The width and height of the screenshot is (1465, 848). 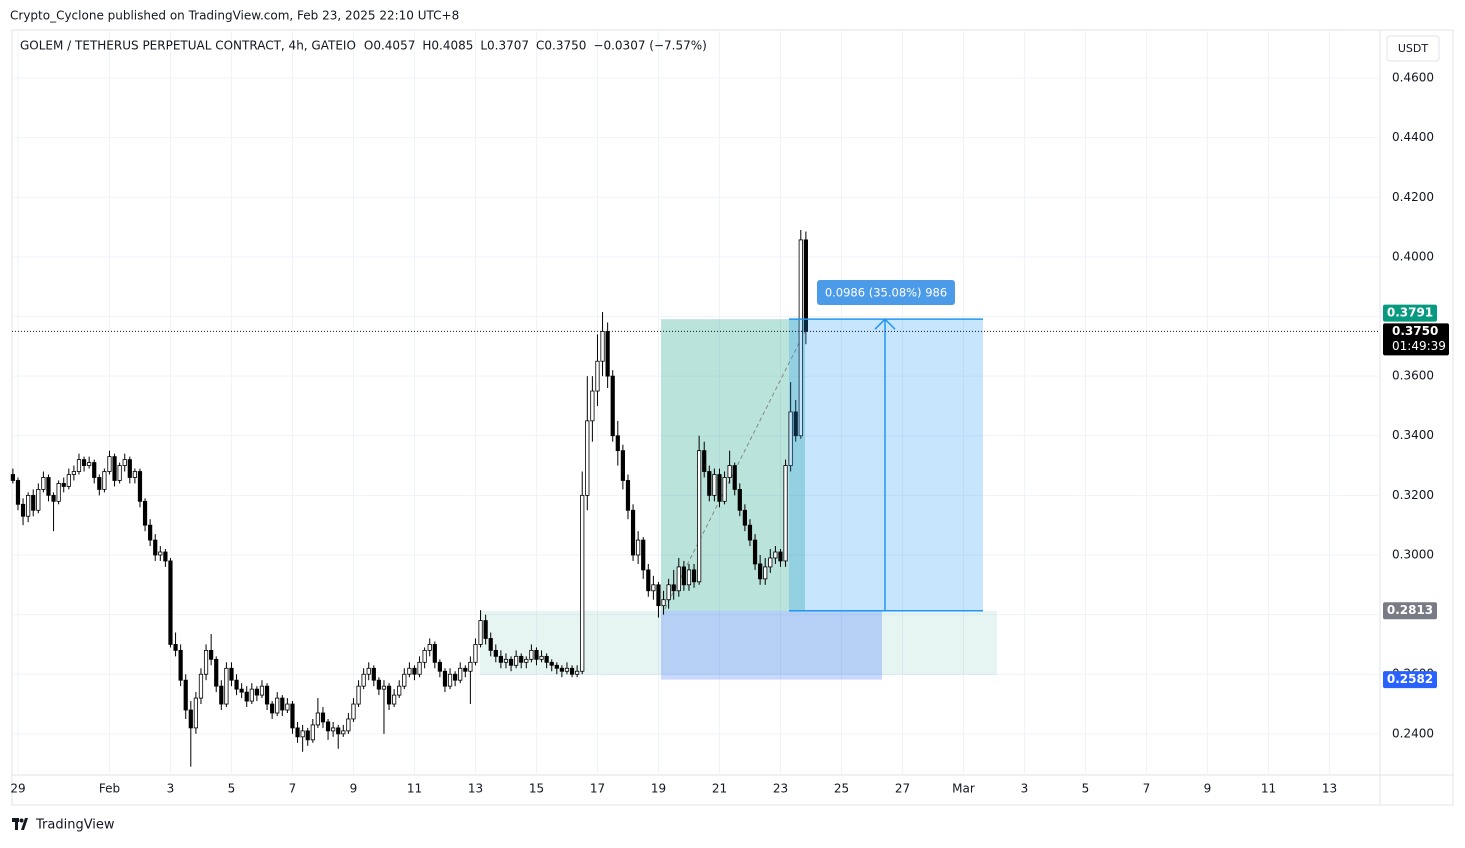 What do you see at coordinates (414, 789) in the screenshot?
I see `x-tick-label: 11` at bounding box center [414, 789].